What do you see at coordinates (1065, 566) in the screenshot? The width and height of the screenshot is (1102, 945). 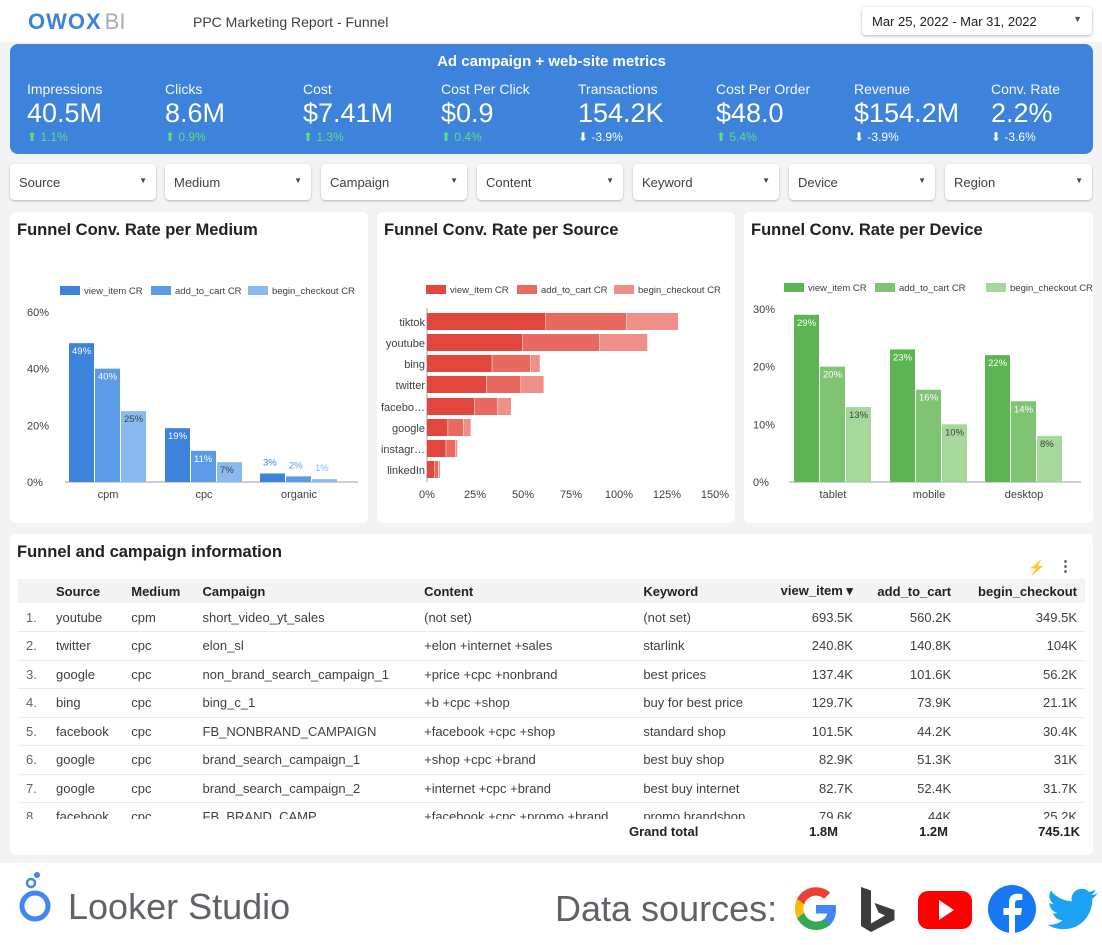 I see `more-options-icon: ⋮` at bounding box center [1065, 566].